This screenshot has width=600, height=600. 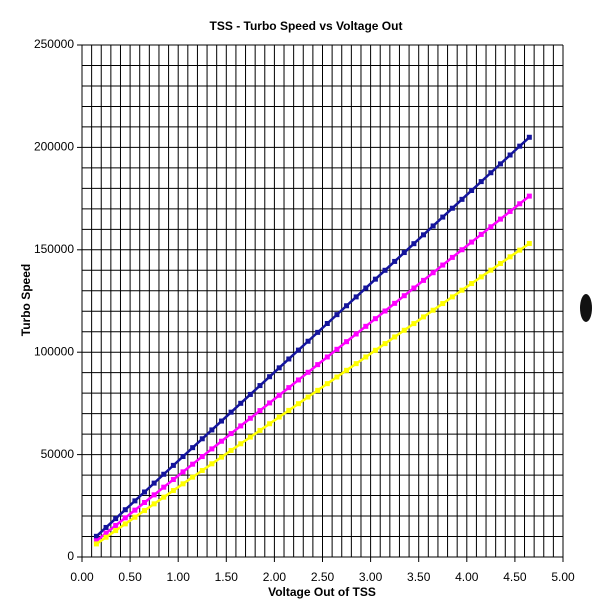 What do you see at coordinates (54, 249) in the screenshot?
I see `y-tick-label: 150000` at bounding box center [54, 249].